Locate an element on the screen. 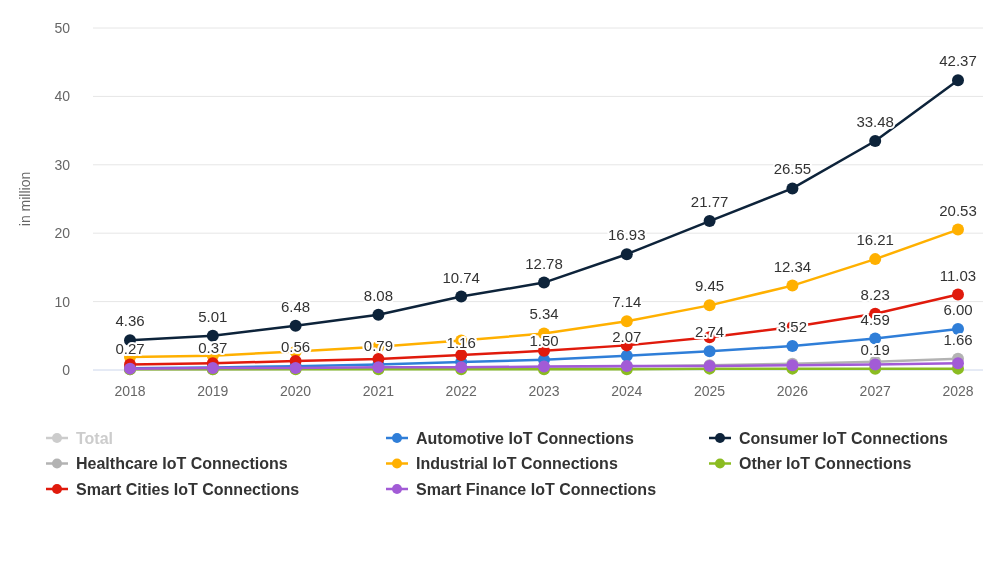  legend-label: Industrial IoT Connections is located at coordinates (517, 464).